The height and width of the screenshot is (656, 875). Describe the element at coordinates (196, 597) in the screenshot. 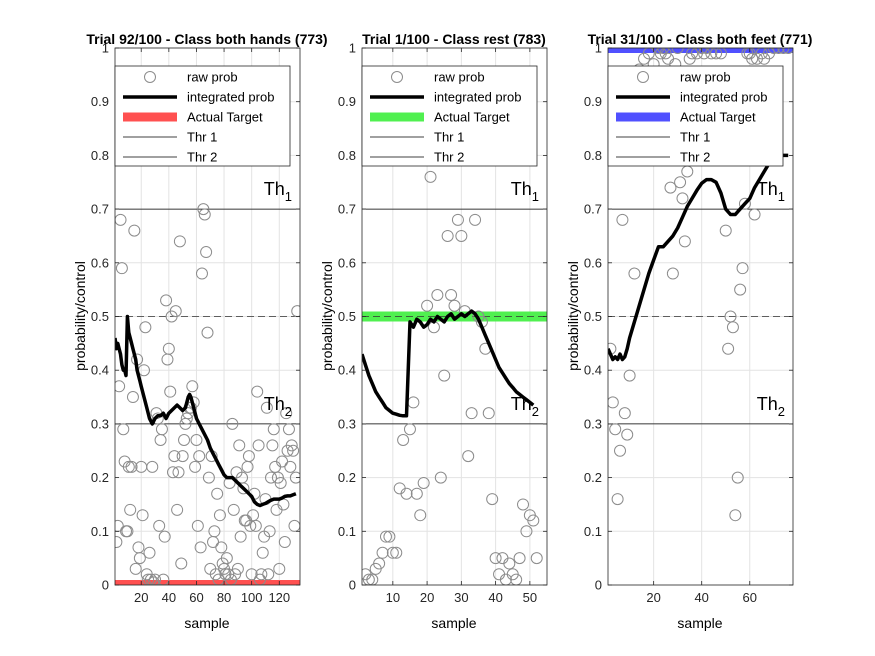

I see `subplot-1-xtick-label-2: 60` at that location.